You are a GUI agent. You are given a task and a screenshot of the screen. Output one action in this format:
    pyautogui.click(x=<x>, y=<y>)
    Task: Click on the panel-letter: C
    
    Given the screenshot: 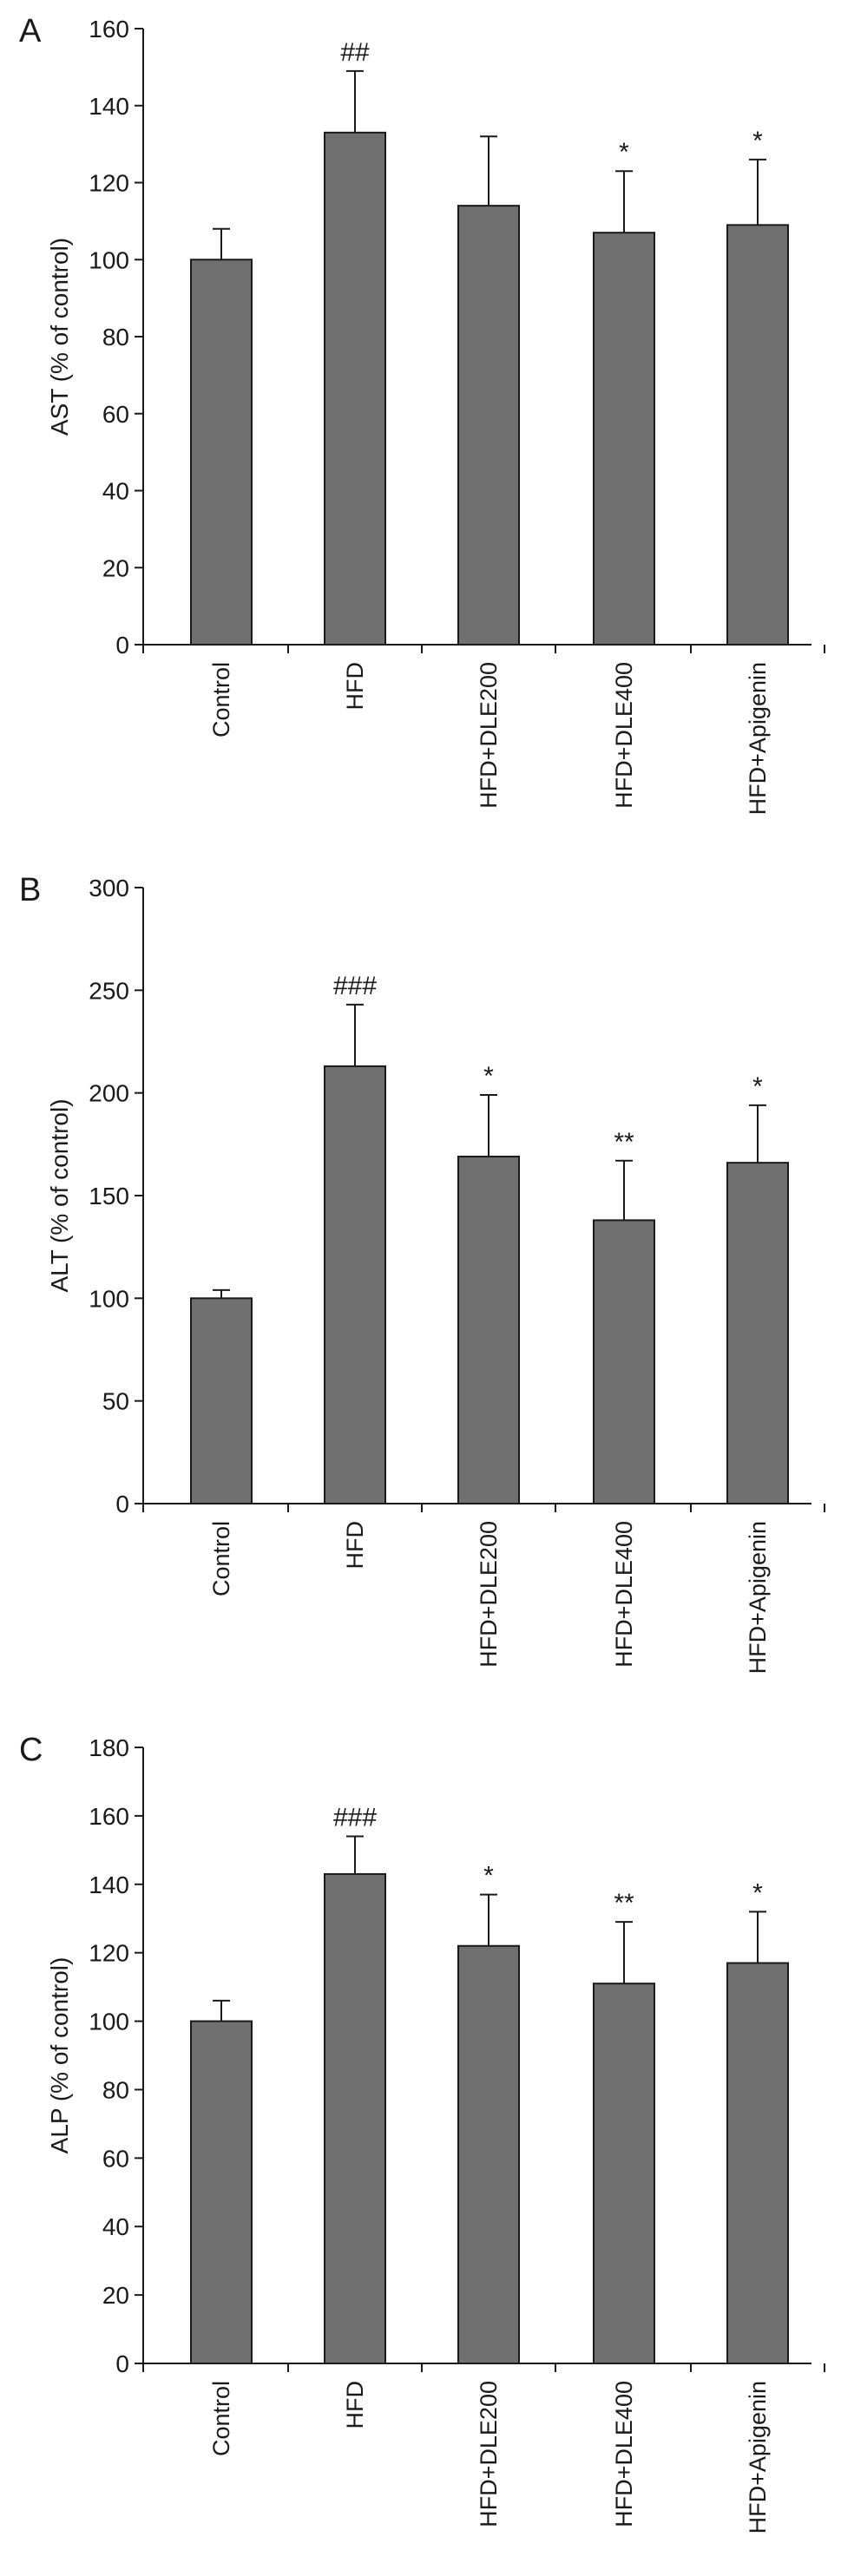 What is the action you would take?
    pyautogui.click(x=31, y=1750)
    